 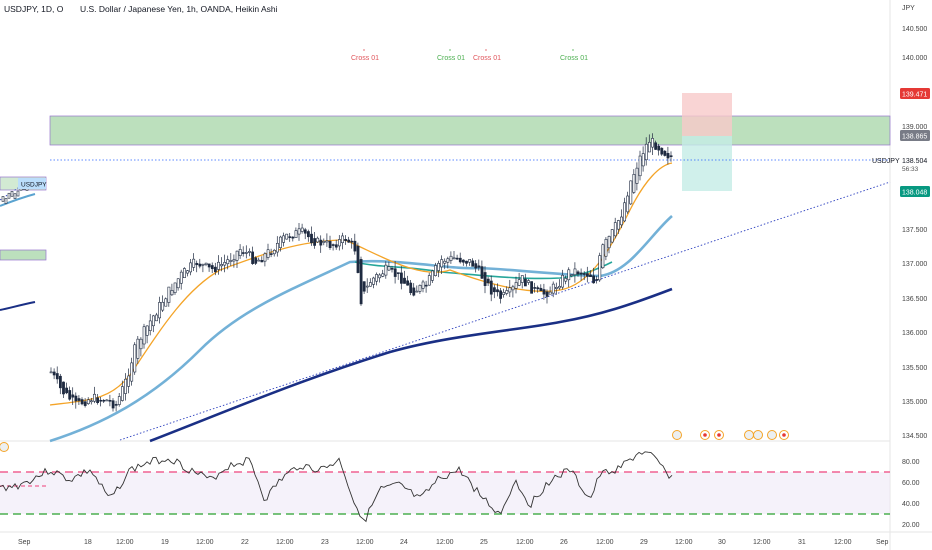 What do you see at coordinates (707, 114) in the screenshot?
I see `stop-loss-box` at bounding box center [707, 114].